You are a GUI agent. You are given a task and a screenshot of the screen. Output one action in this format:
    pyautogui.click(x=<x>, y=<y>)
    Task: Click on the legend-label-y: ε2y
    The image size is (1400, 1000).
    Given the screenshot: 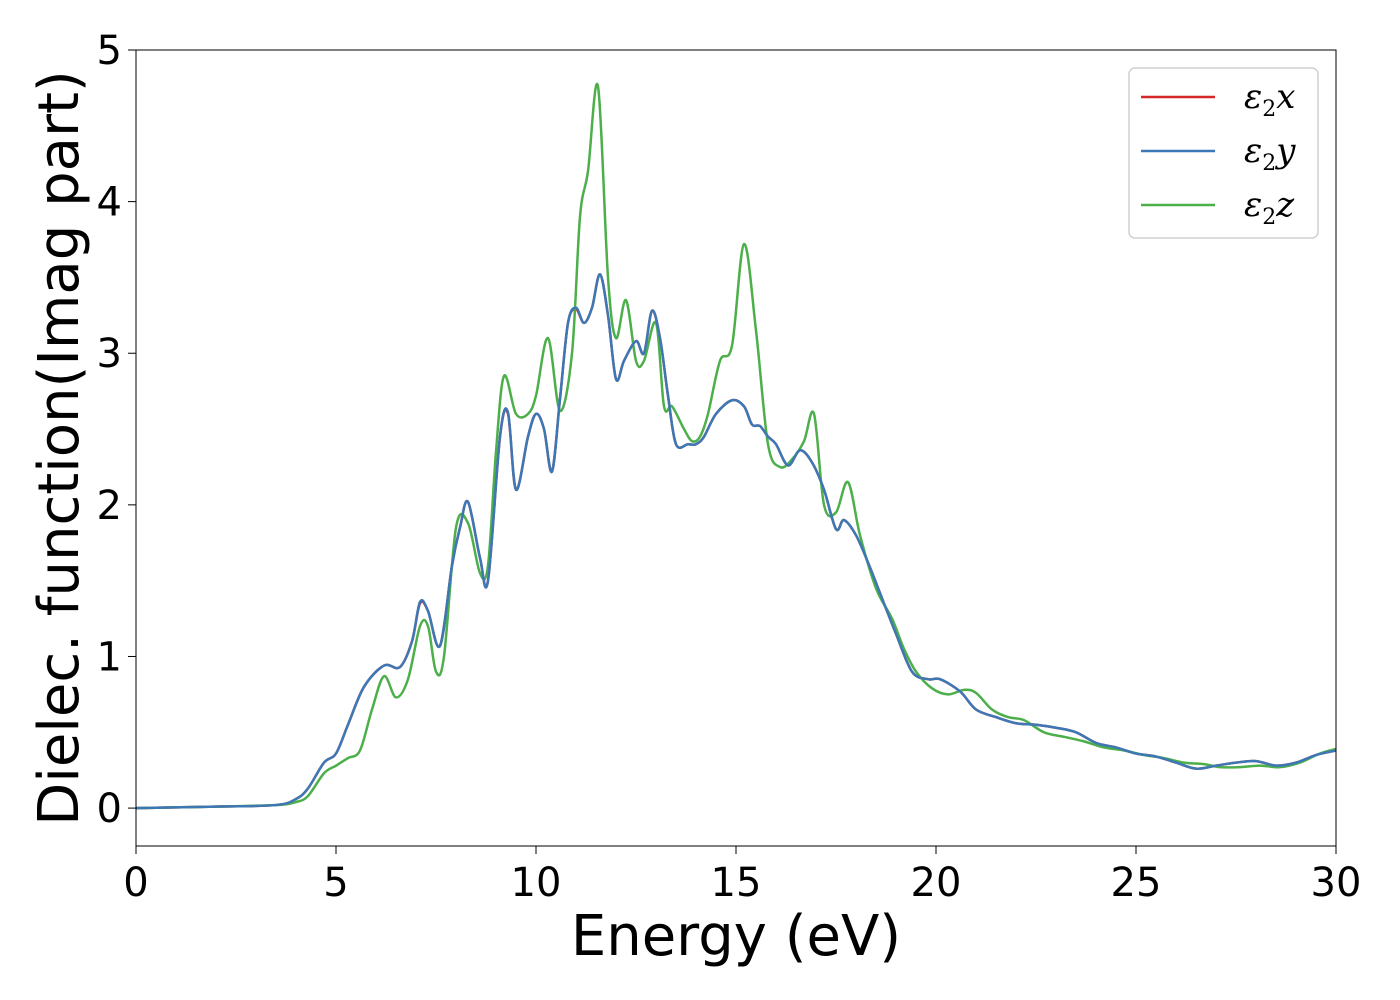 What is the action you would take?
    pyautogui.click(x=1270, y=153)
    